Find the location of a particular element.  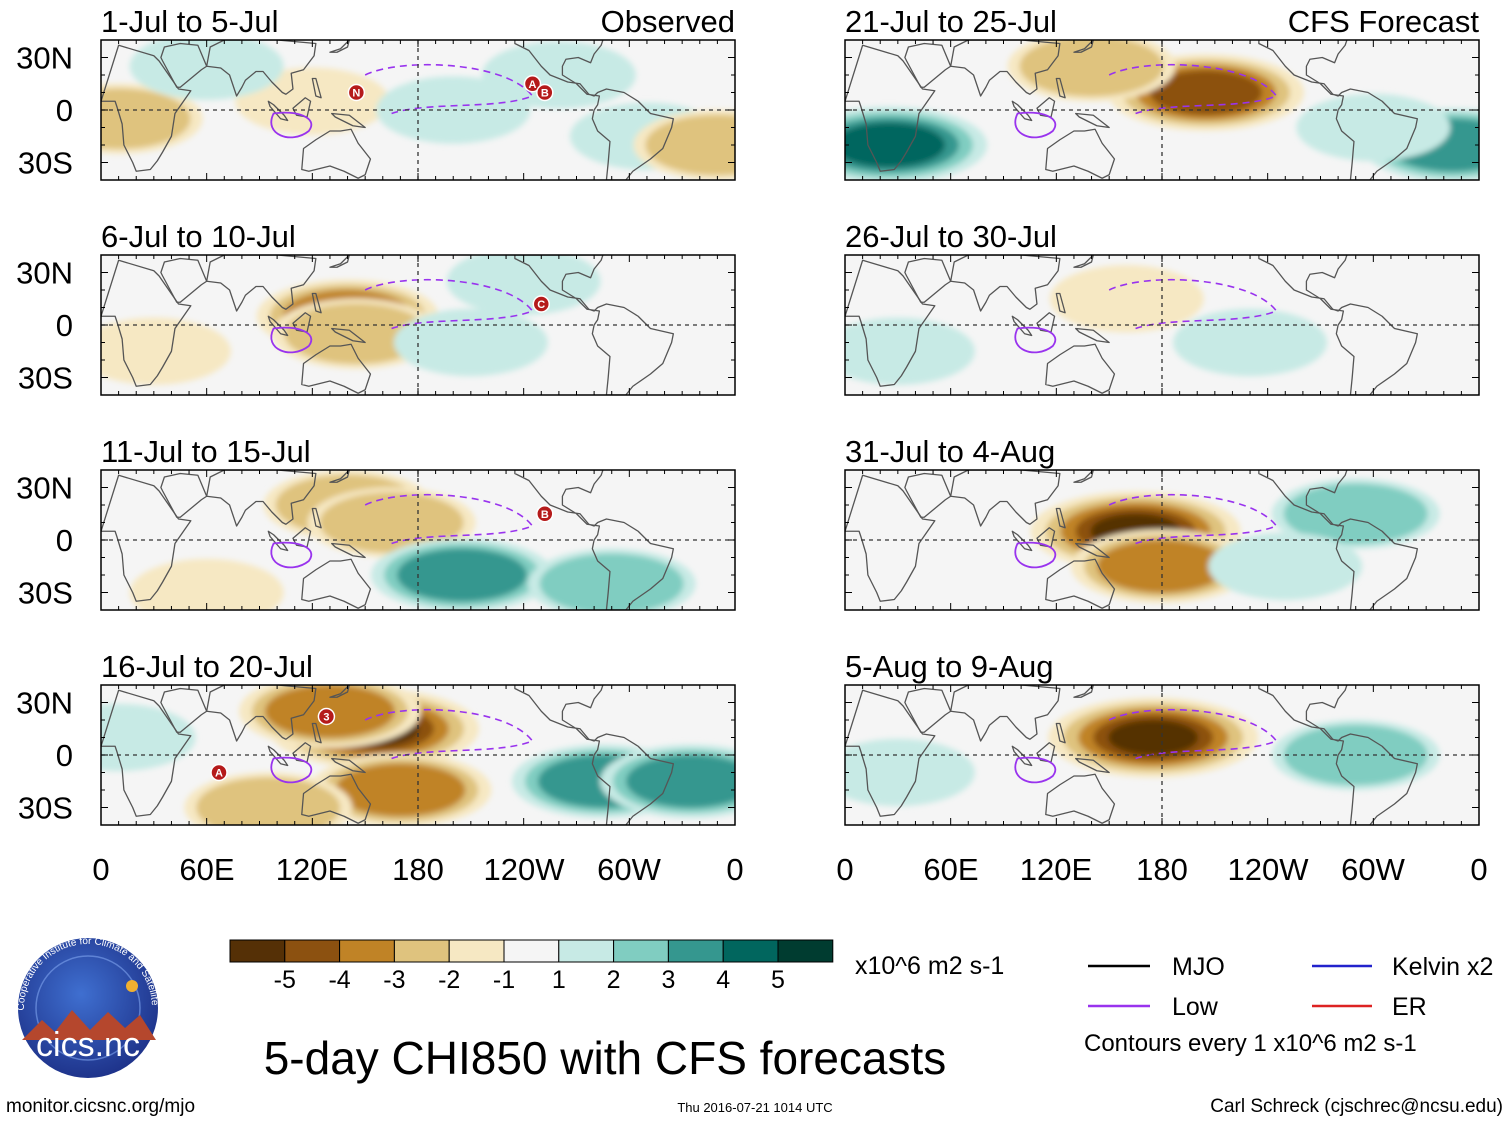

logo-sun is located at coordinates (132, 986).